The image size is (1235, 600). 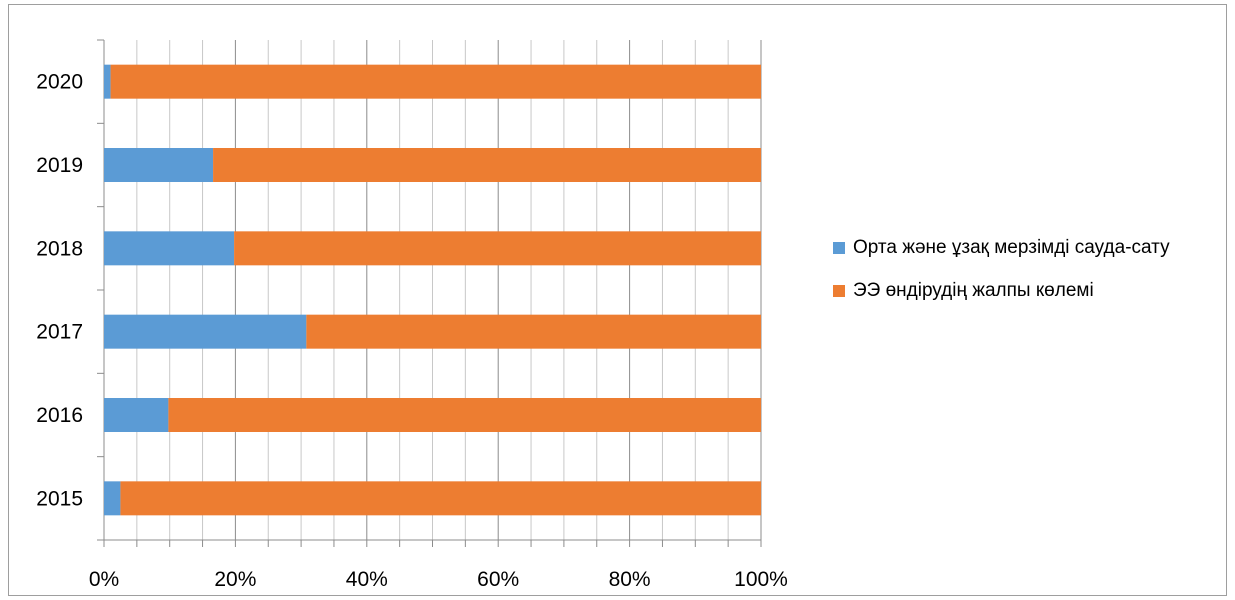 What do you see at coordinates (630, 579) in the screenshot?
I see `x-tick-label: 80%` at bounding box center [630, 579].